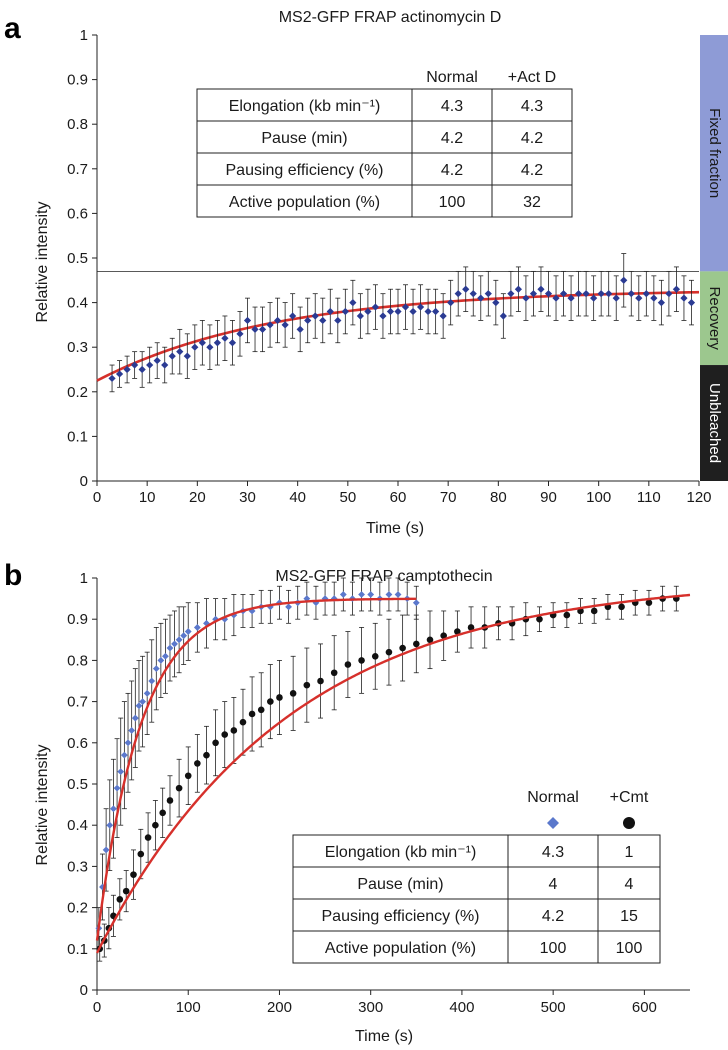 The height and width of the screenshot is (1050, 728). What do you see at coordinates (13, 575) in the screenshot?
I see `panel-letter-b: b` at bounding box center [13, 575].